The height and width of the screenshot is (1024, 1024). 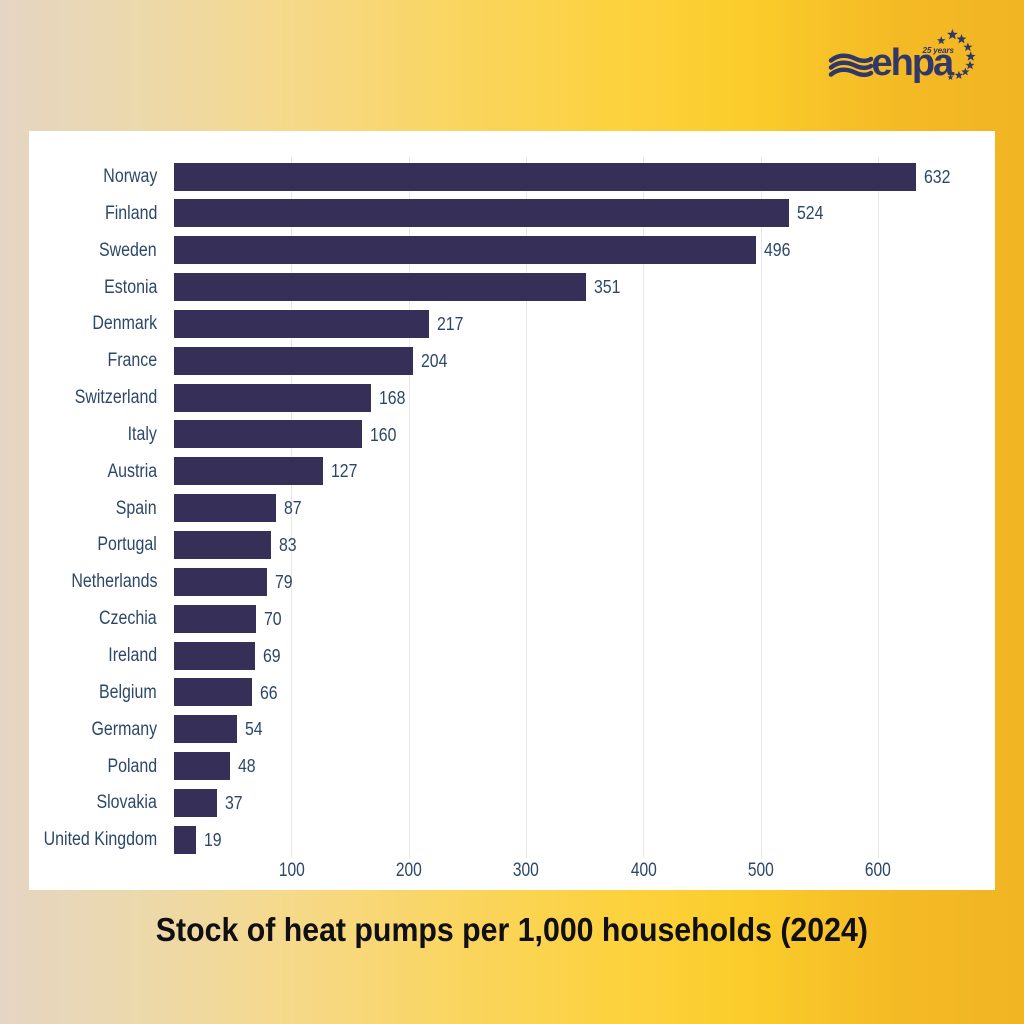 I want to click on svg-text: ehpa, so click(x=914, y=63).